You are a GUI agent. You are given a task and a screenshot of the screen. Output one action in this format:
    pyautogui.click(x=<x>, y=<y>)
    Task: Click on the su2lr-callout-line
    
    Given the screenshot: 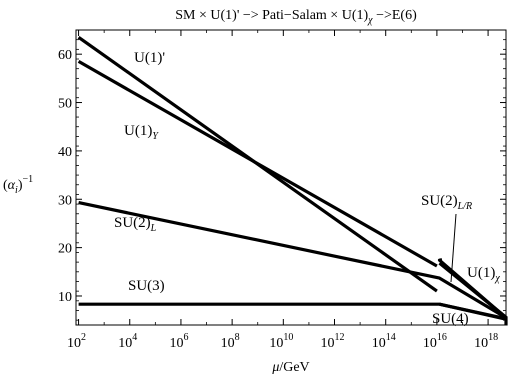 What is the action you would take?
    pyautogui.click(x=453, y=248)
    